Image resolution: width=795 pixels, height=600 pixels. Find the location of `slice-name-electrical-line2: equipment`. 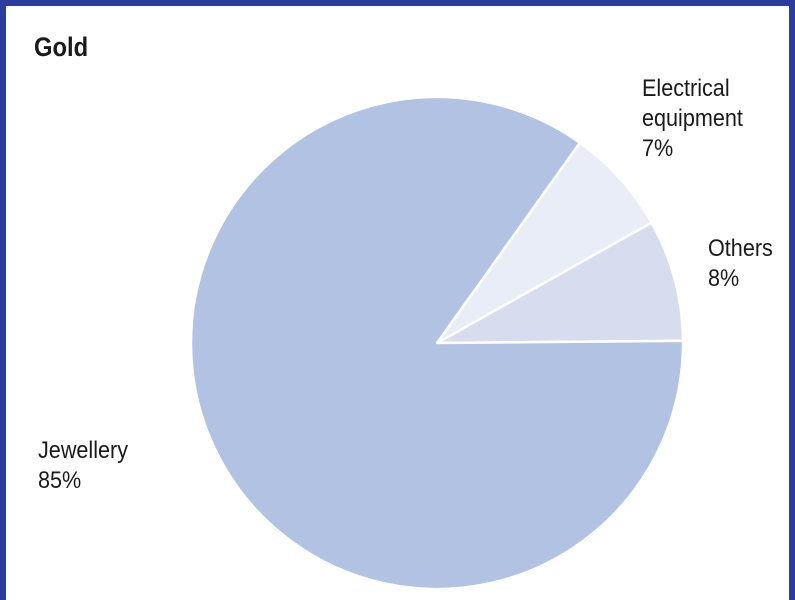

slice-name-electrical-line2: equipment is located at coordinates (692, 118).